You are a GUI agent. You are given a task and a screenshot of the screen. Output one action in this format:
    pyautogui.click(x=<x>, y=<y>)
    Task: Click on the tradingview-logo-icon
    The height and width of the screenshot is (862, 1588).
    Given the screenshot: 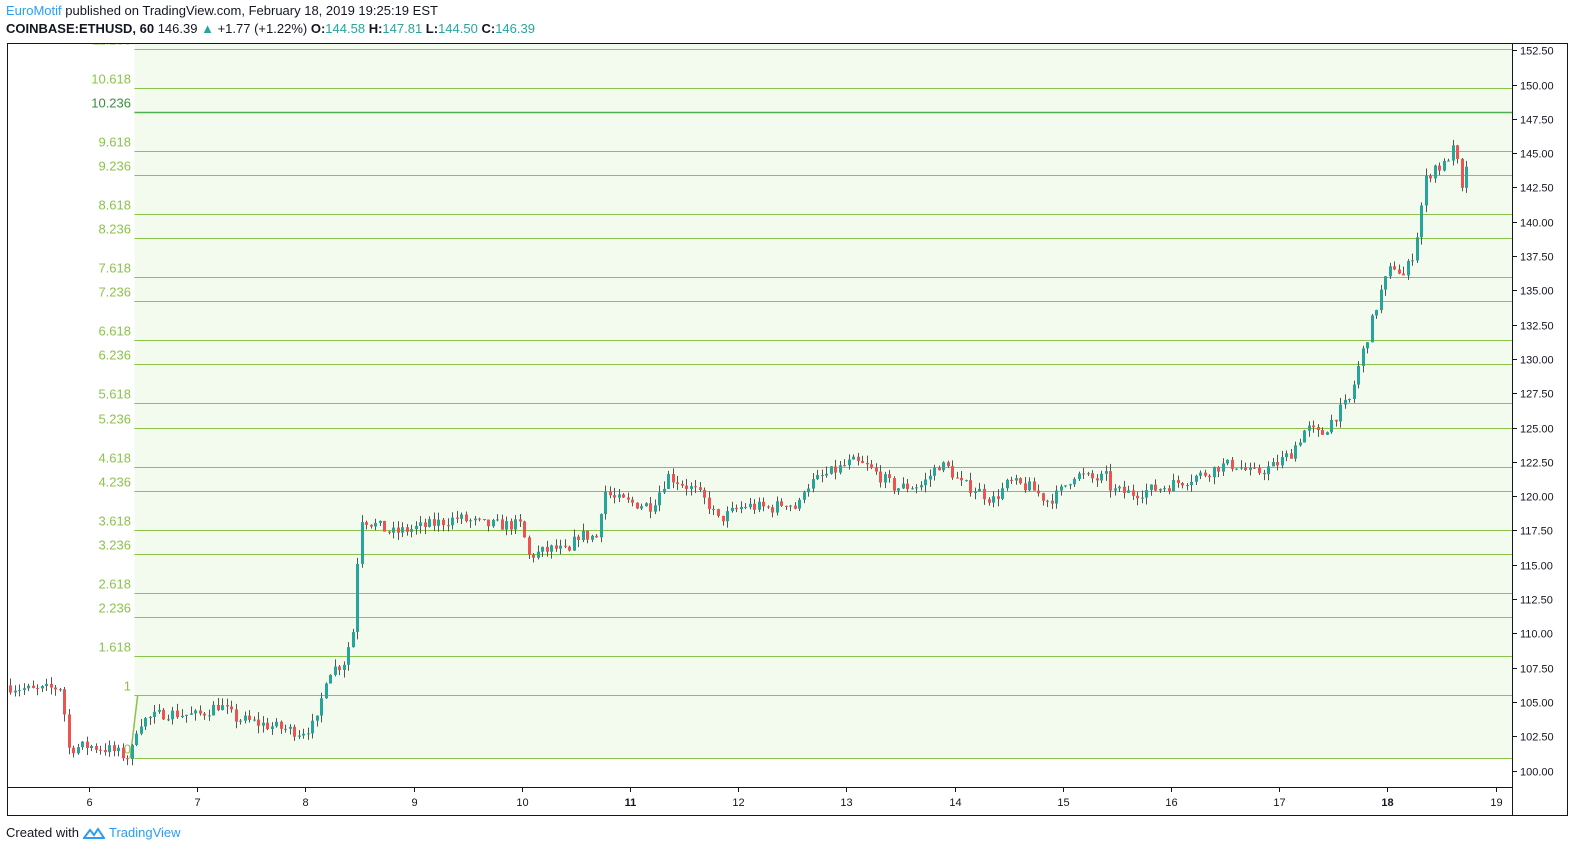 What is the action you would take?
    pyautogui.click(x=93, y=833)
    